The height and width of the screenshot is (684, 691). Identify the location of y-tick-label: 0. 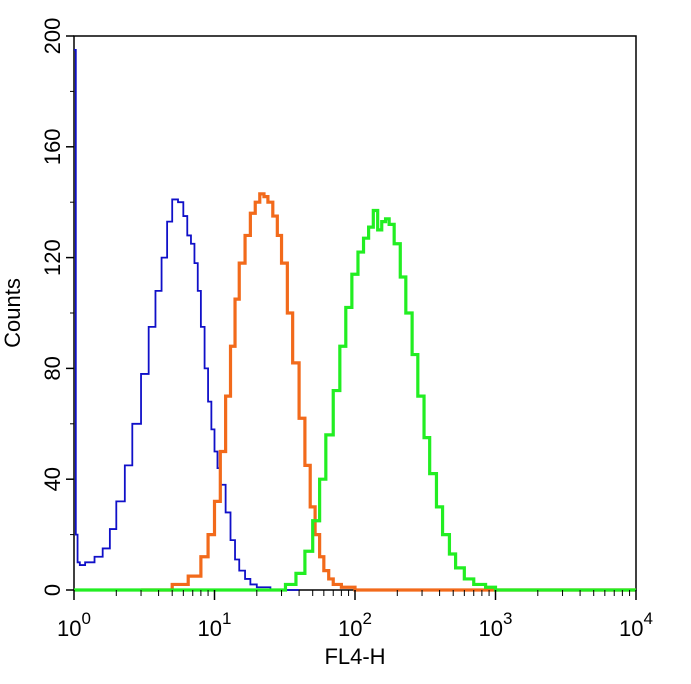
(52, 590).